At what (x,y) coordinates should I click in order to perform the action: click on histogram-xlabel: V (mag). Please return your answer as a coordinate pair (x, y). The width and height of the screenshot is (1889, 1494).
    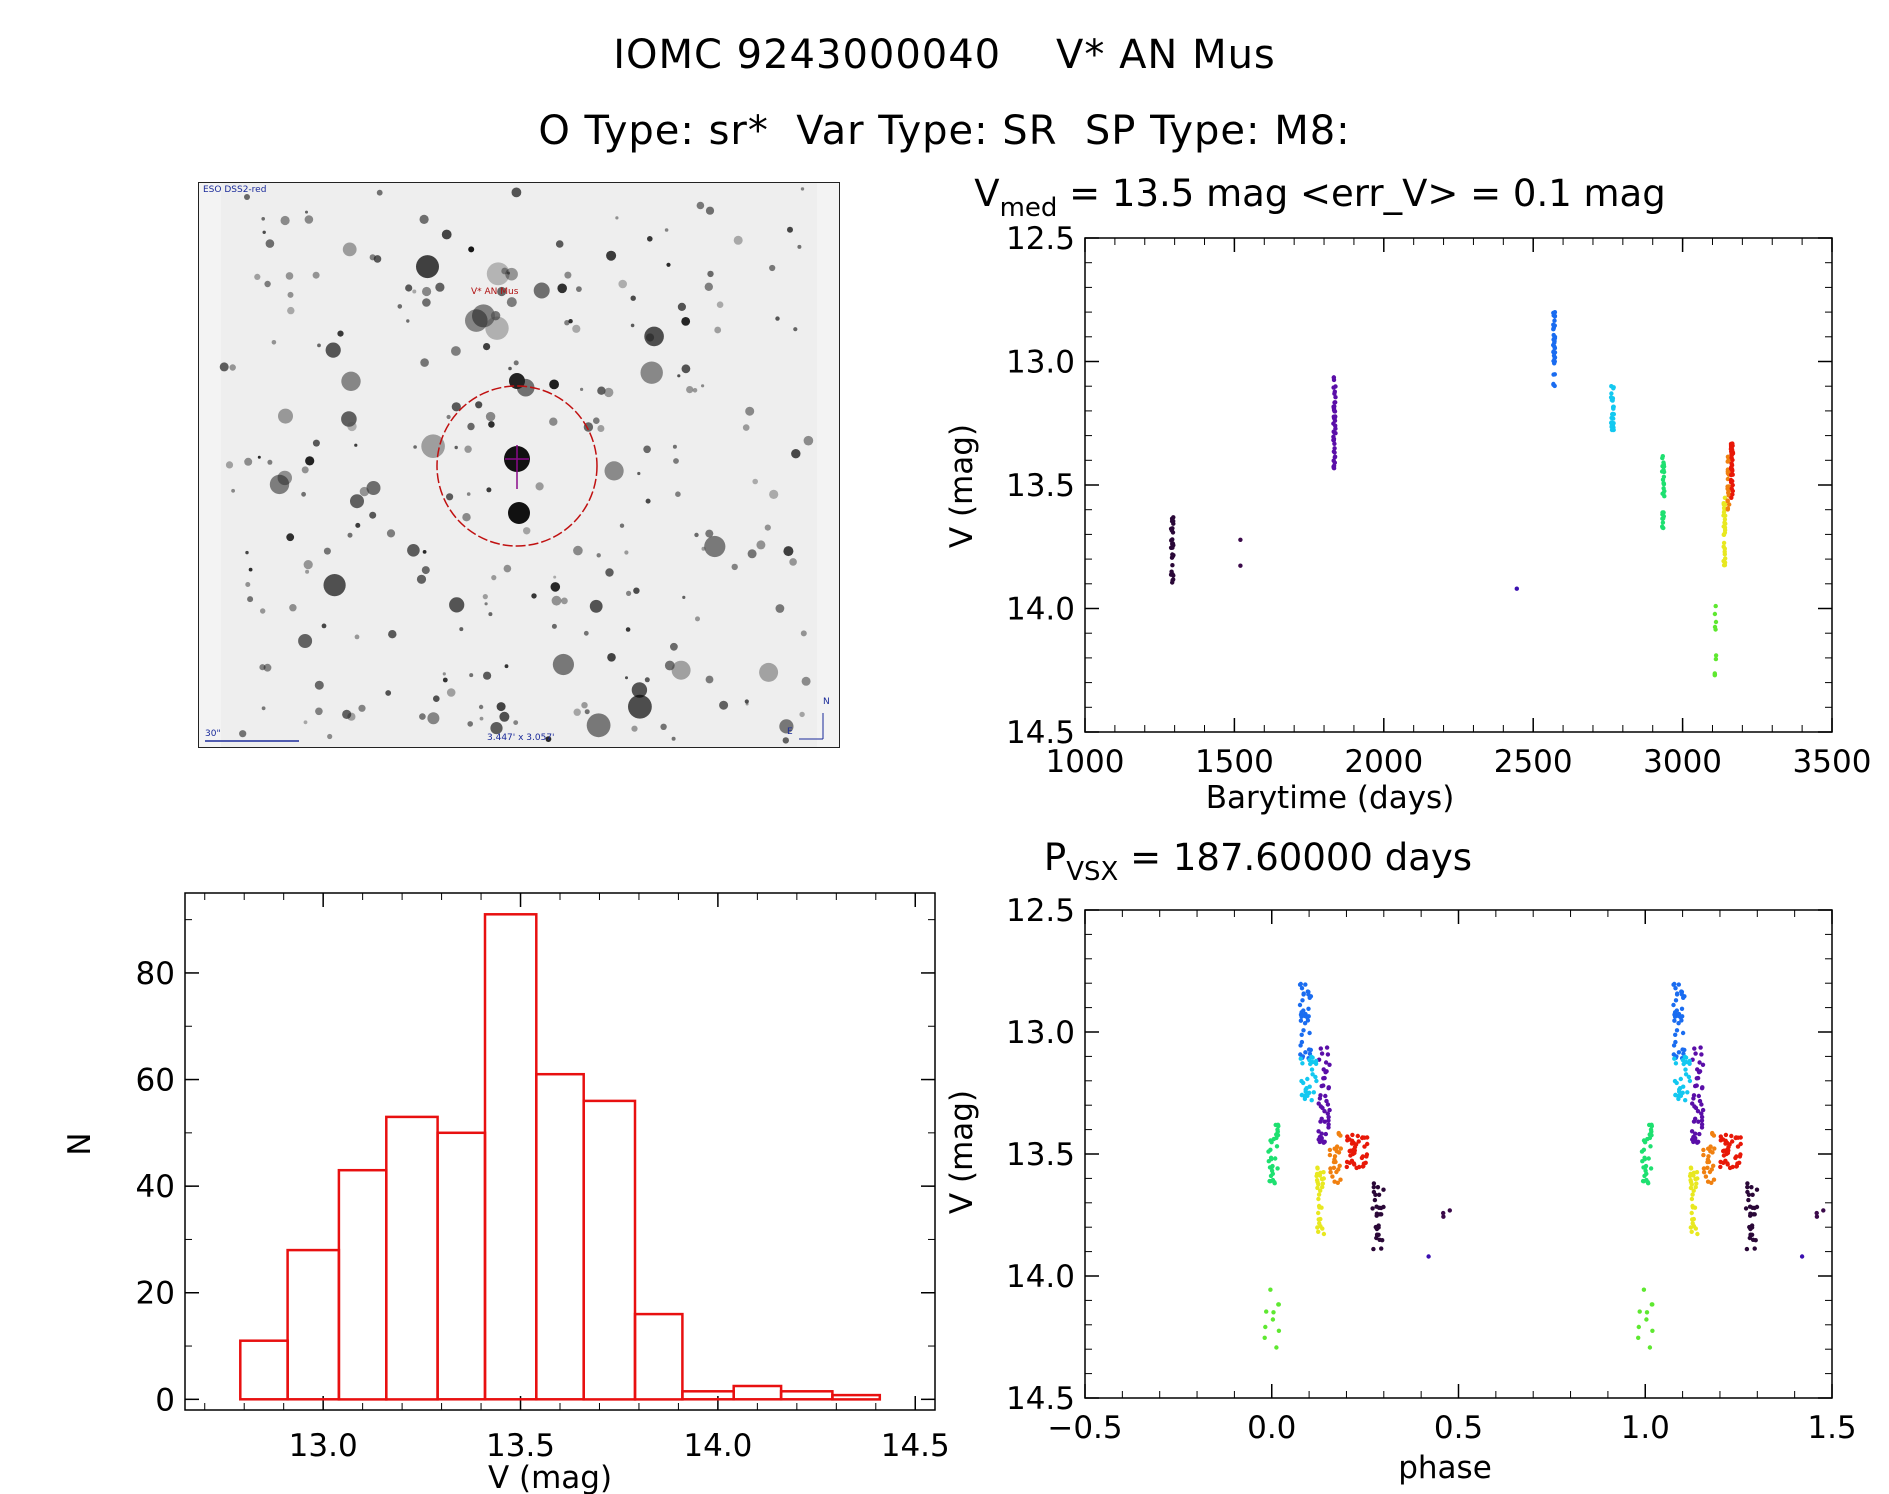
    Looking at the image, I should click on (550, 1477).